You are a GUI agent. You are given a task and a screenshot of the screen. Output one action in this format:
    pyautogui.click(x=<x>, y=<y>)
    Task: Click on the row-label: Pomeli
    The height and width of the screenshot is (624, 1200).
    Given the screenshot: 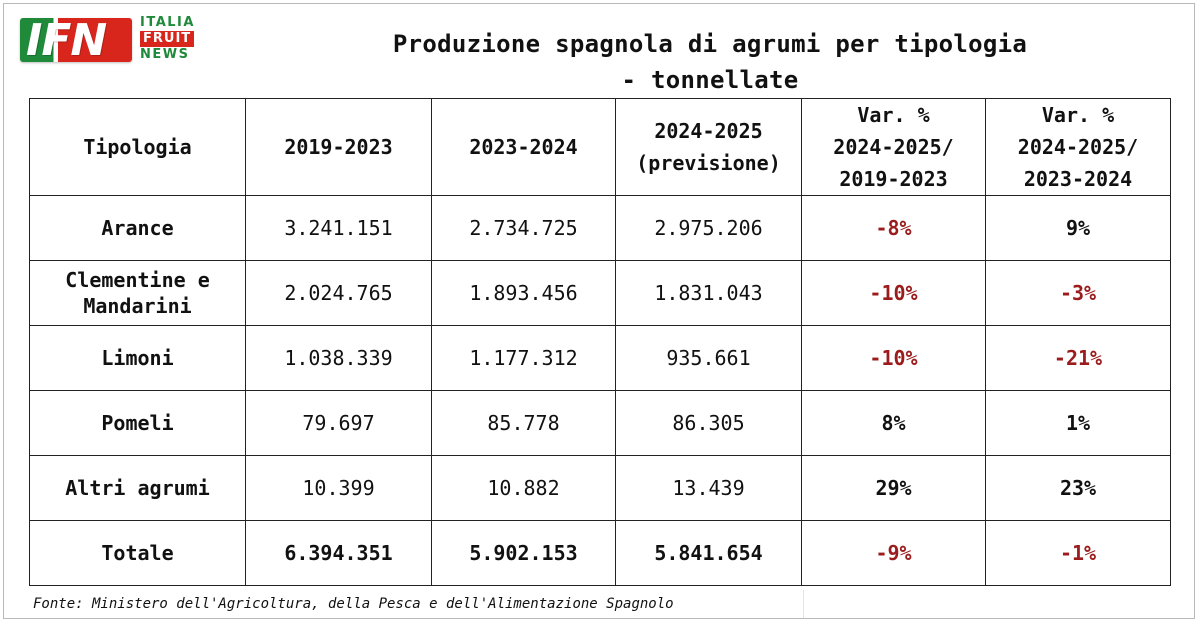 What is the action you would take?
    pyautogui.click(x=137, y=423)
    